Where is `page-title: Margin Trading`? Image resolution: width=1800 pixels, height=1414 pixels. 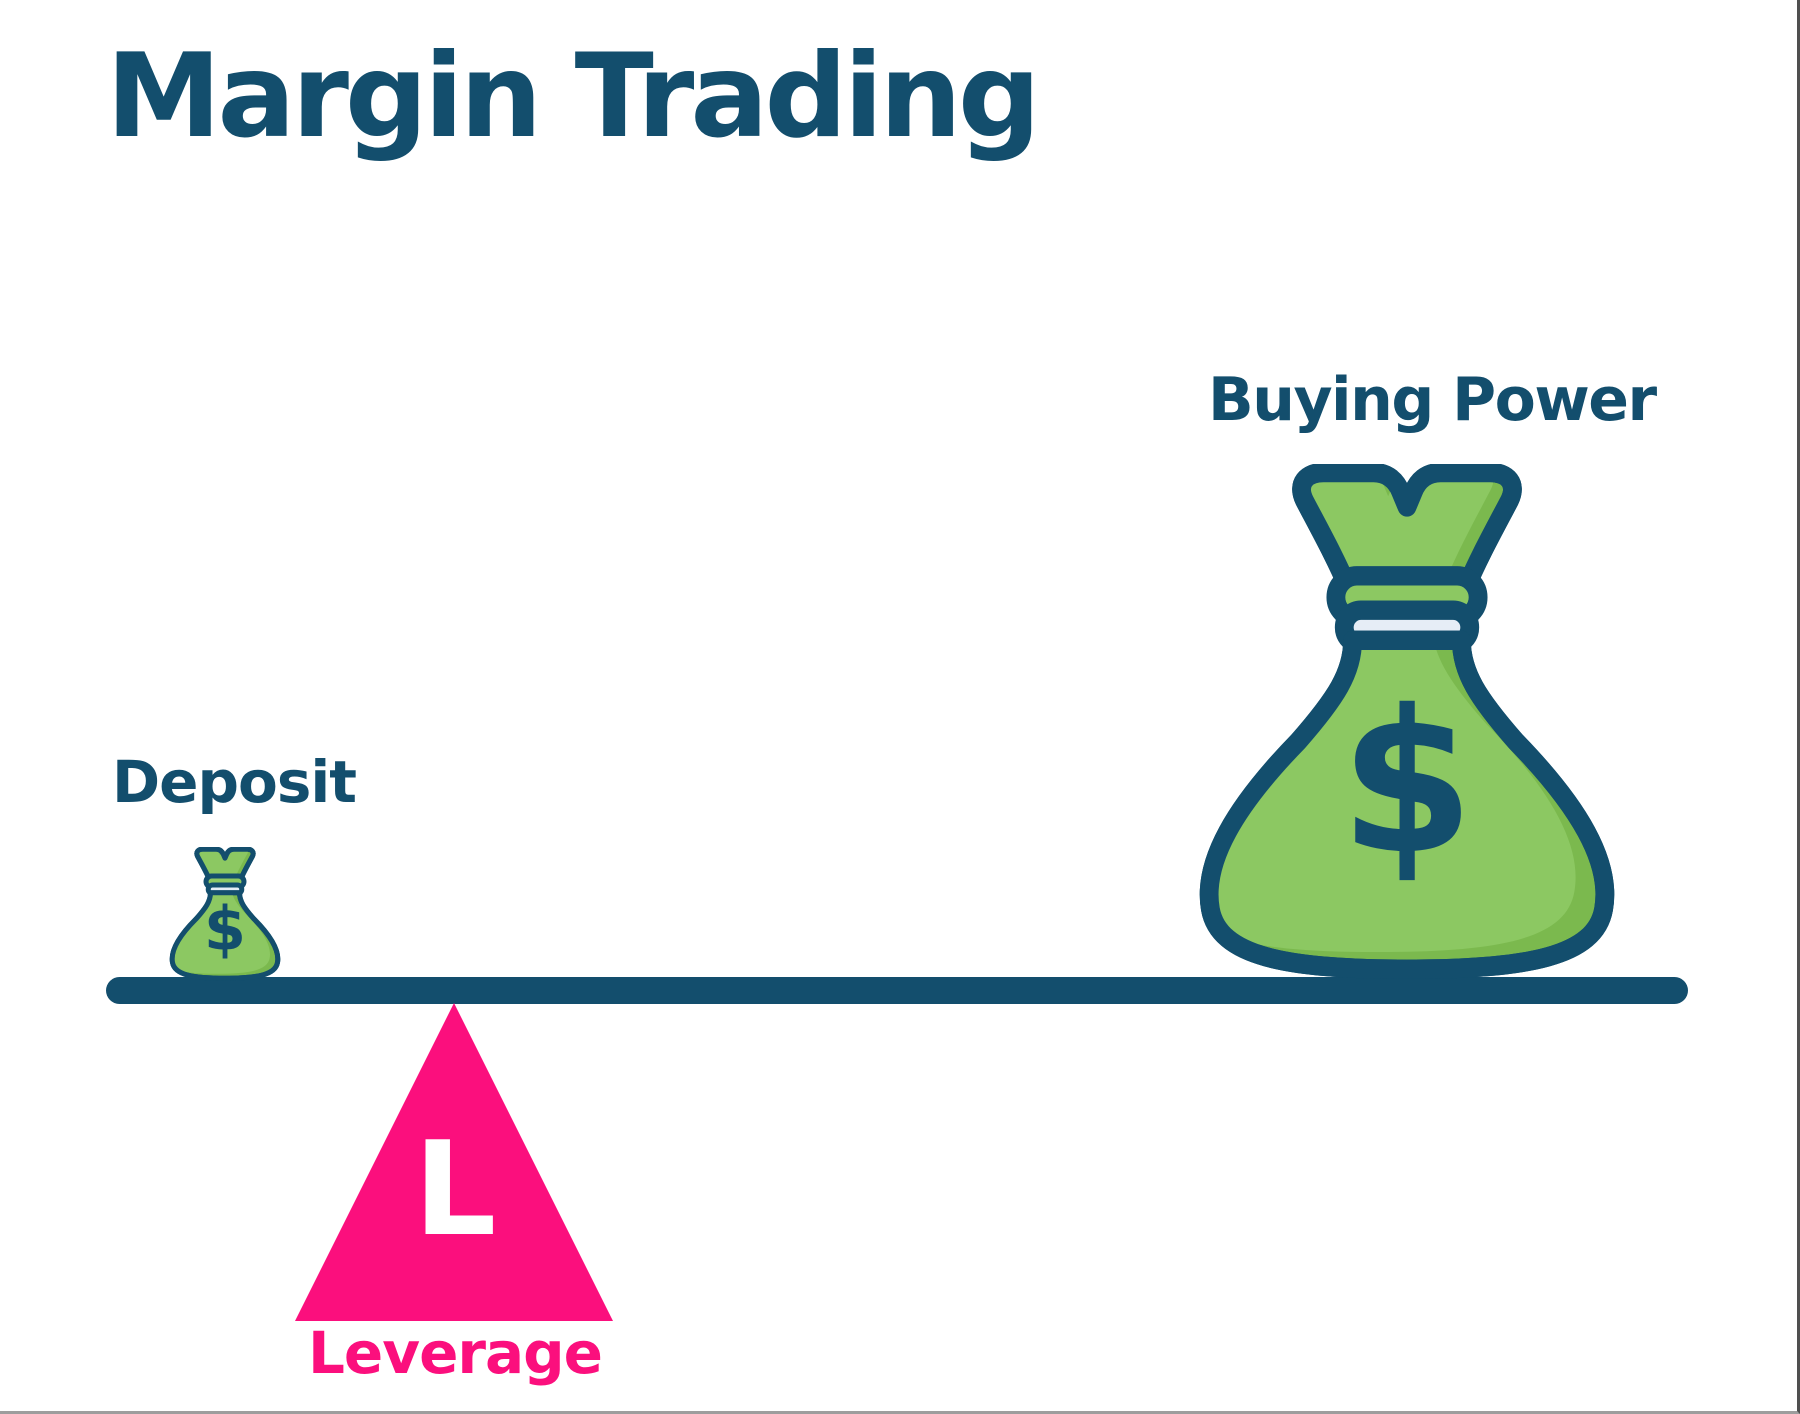
page-title: Margin Trading is located at coordinates (573, 96).